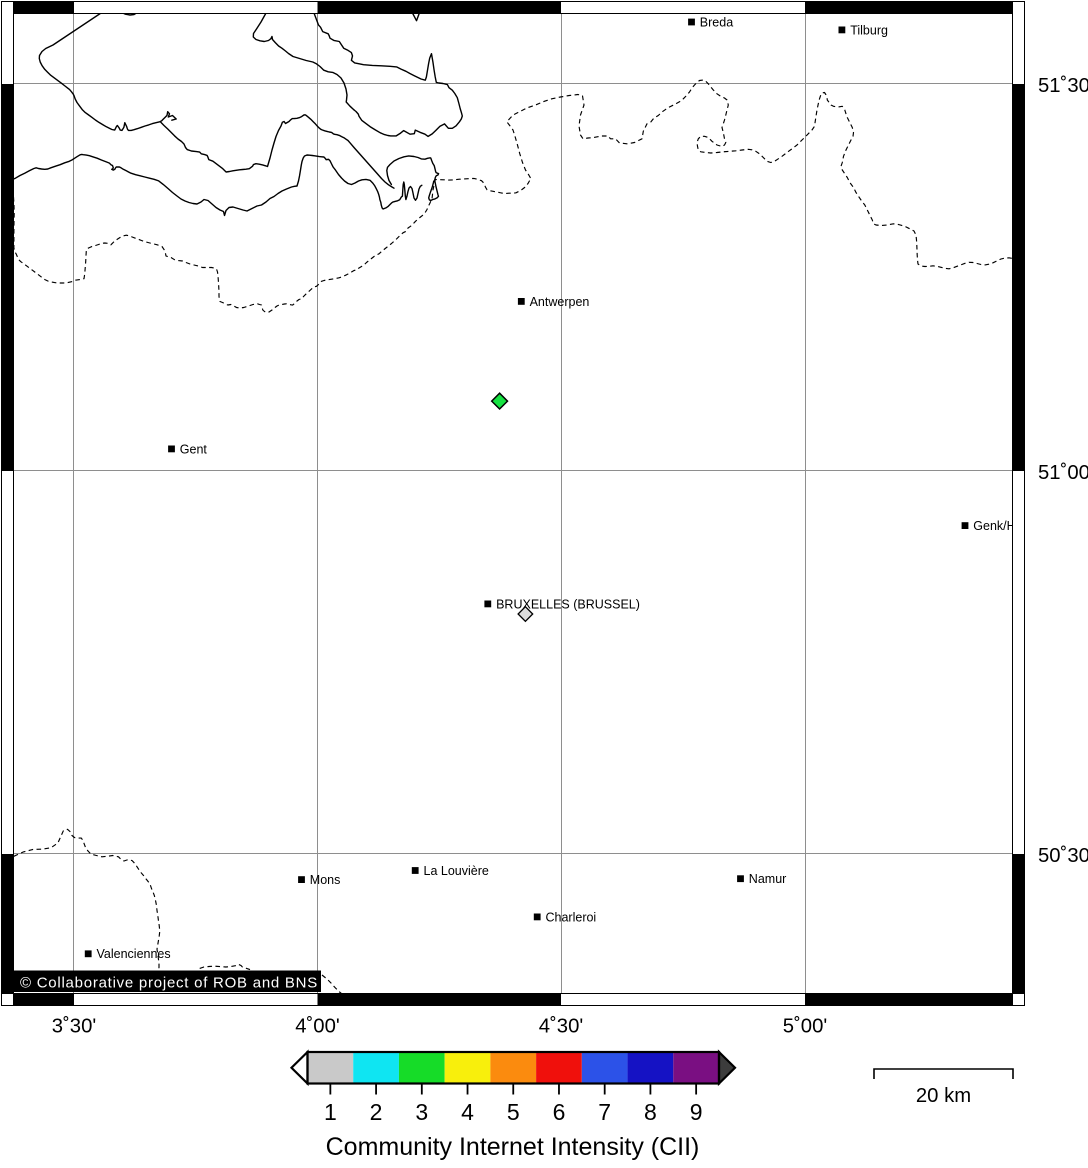  I want to click on svg-text: Charleroi, so click(571, 917).